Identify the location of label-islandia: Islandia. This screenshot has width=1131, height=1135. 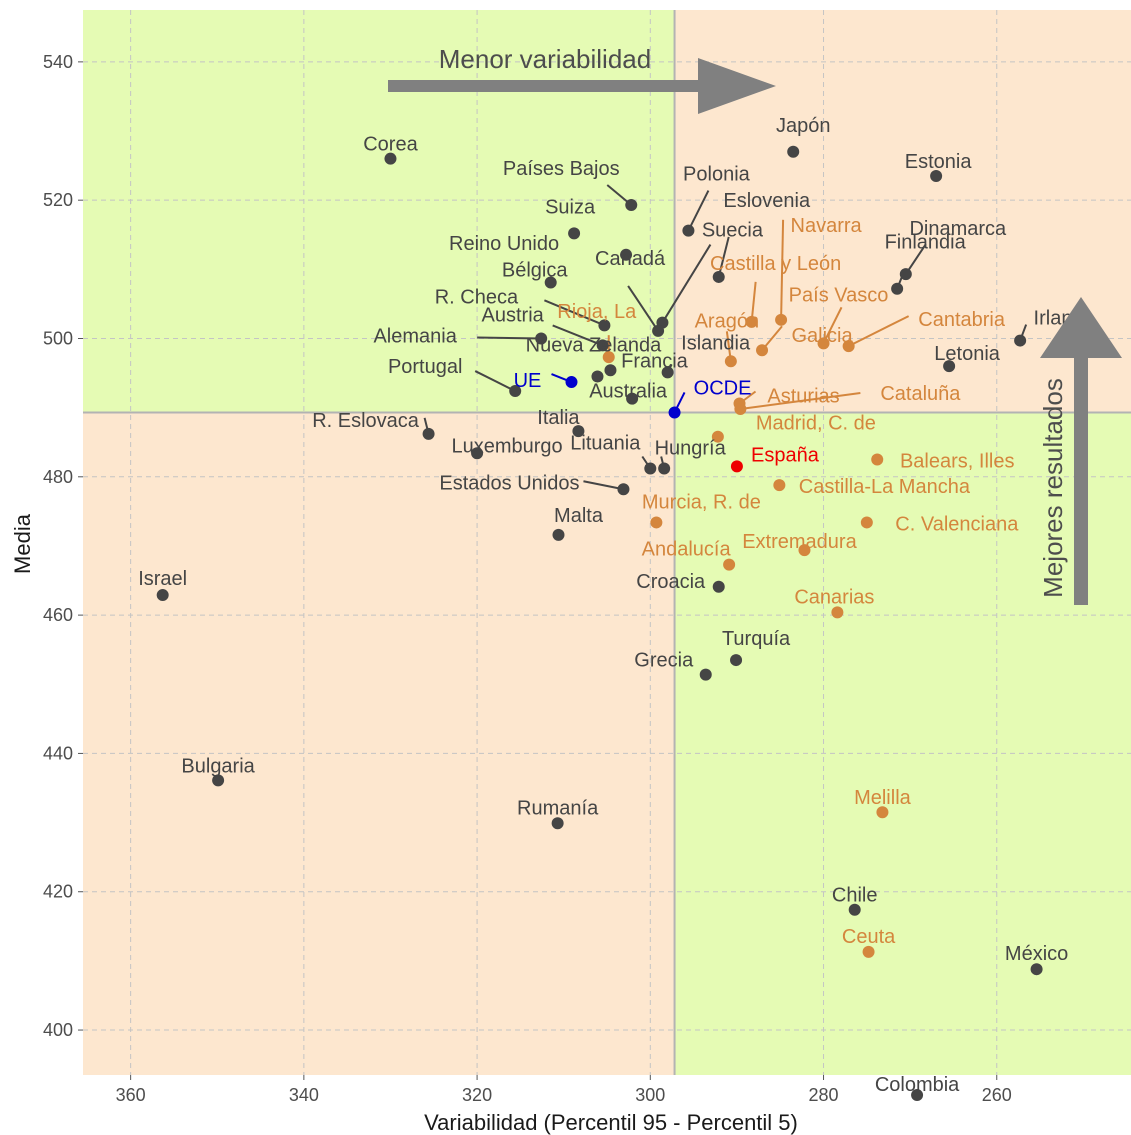
(716, 343).